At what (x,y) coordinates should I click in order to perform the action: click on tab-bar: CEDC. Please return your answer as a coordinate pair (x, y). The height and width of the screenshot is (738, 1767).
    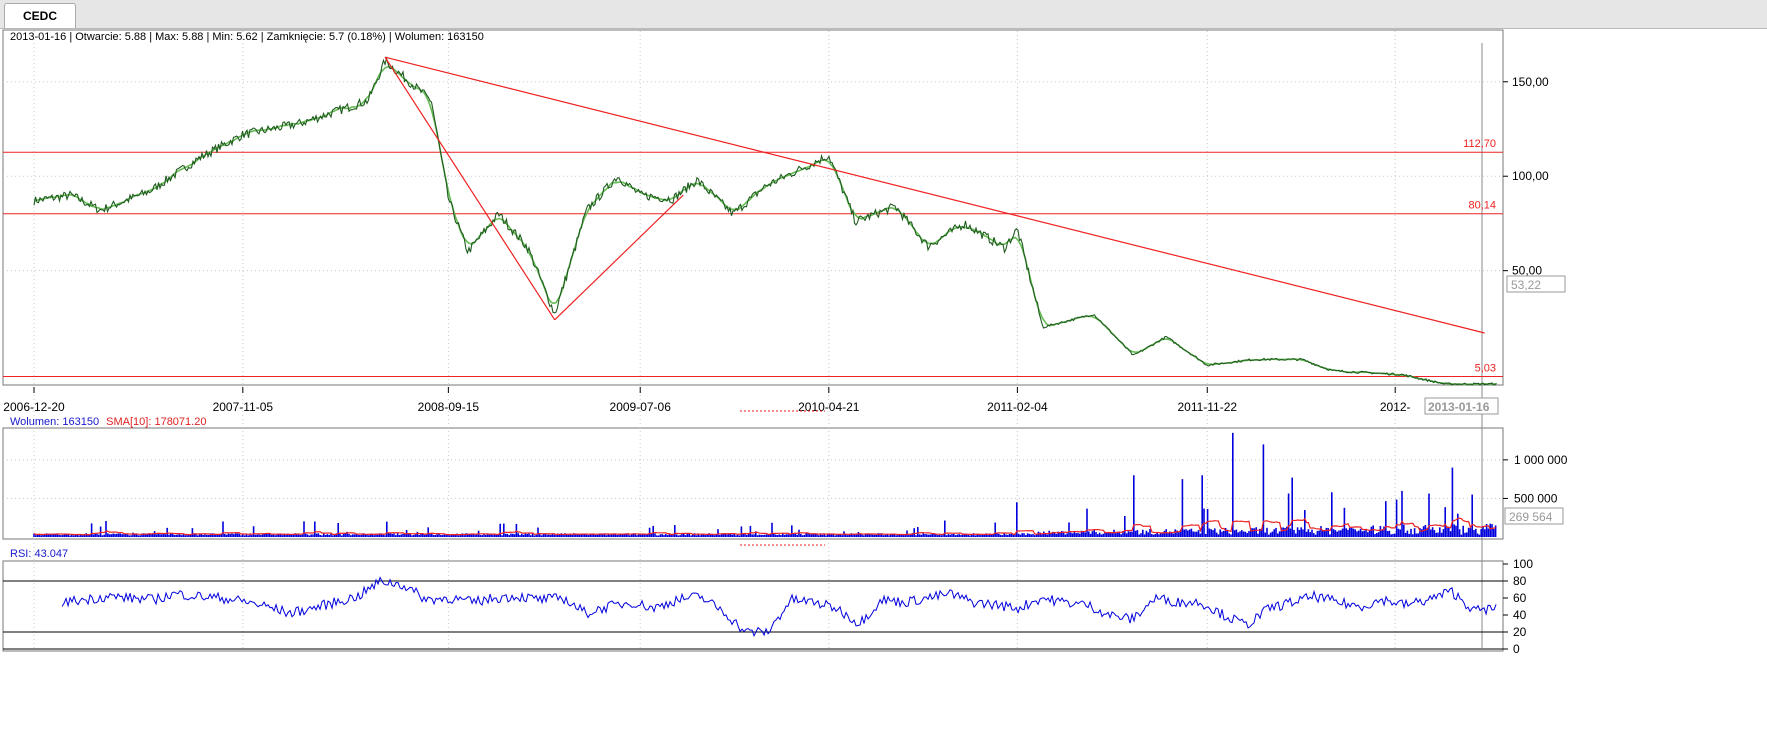
    Looking at the image, I should click on (883, 14).